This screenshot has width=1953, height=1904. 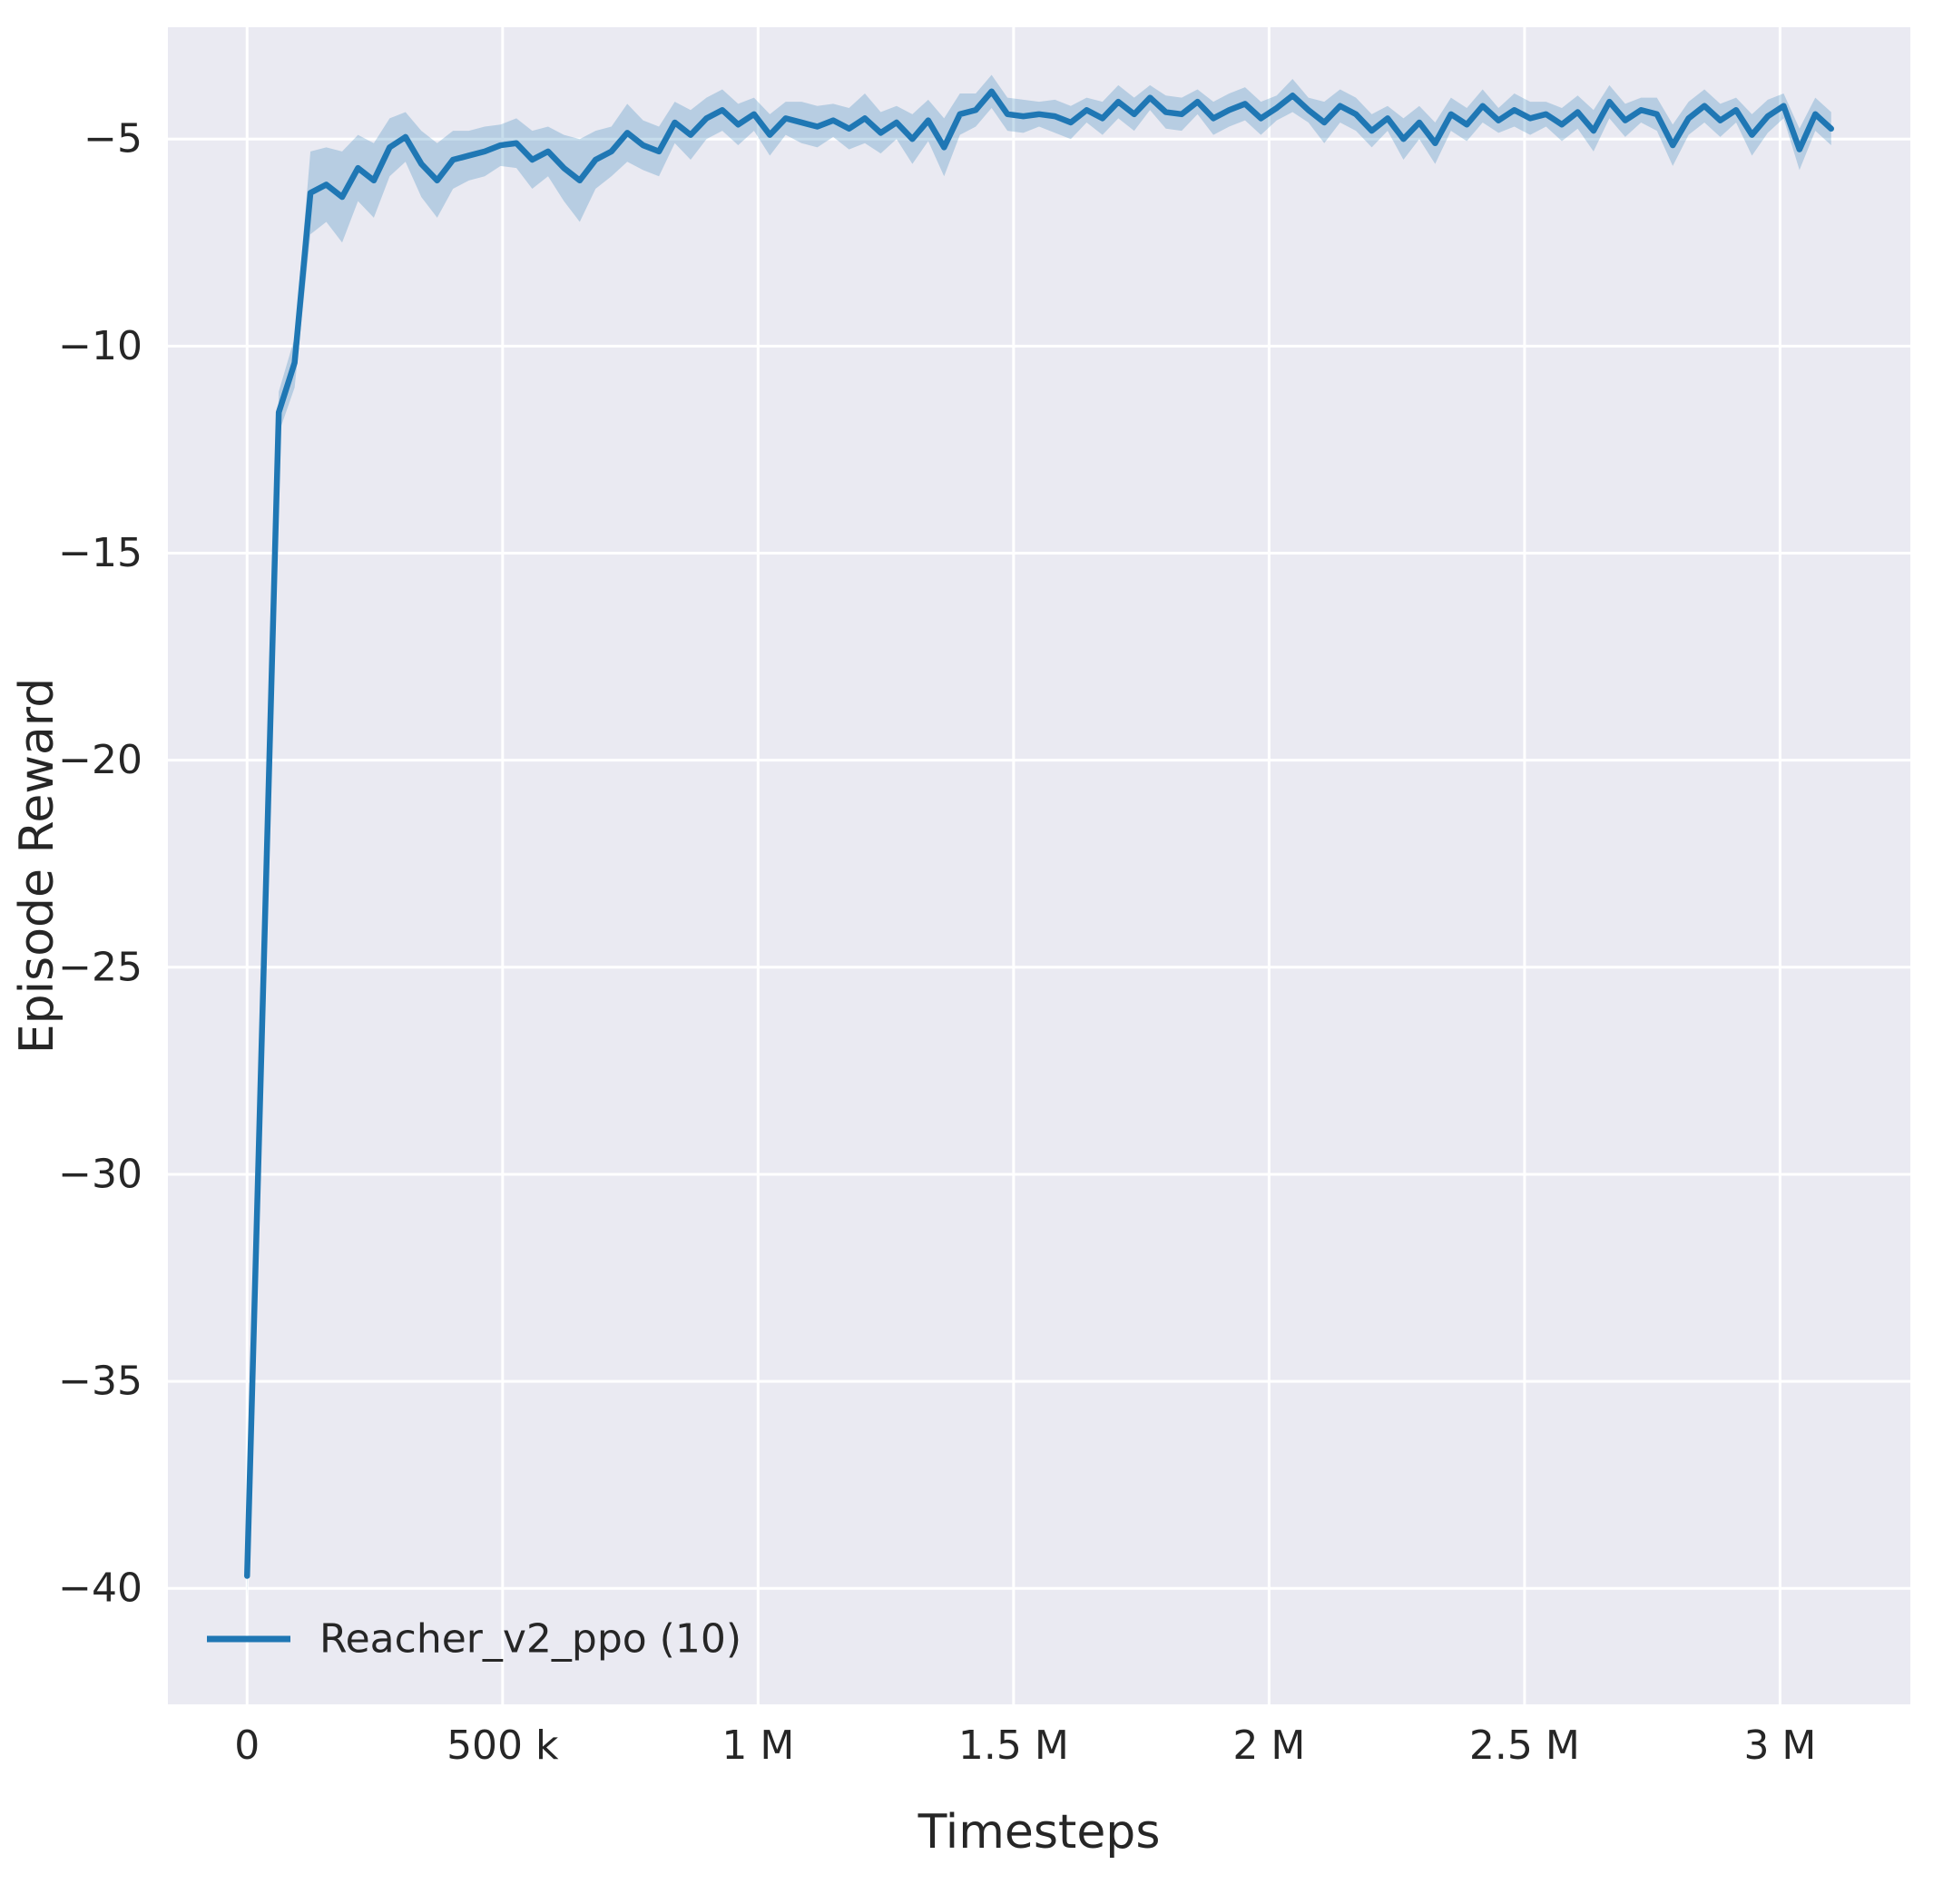 What do you see at coordinates (1780, 1746) in the screenshot?
I see `x-tick-label: 3 M` at bounding box center [1780, 1746].